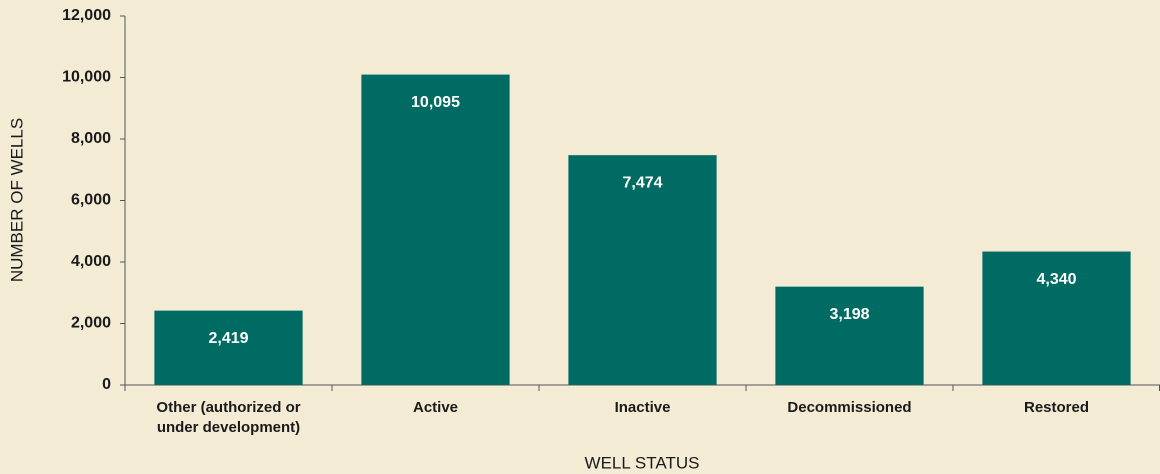 This screenshot has width=1160, height=474. I want to click on y-tick-label: 2,000, so click(91, 323).